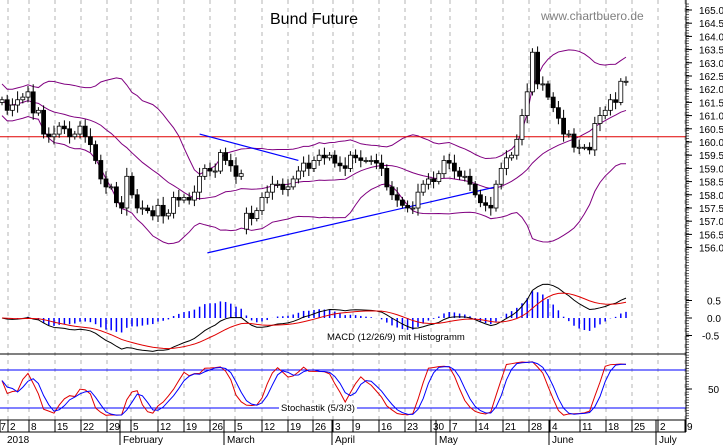  I want to click on macd-line, so click(314, 317).